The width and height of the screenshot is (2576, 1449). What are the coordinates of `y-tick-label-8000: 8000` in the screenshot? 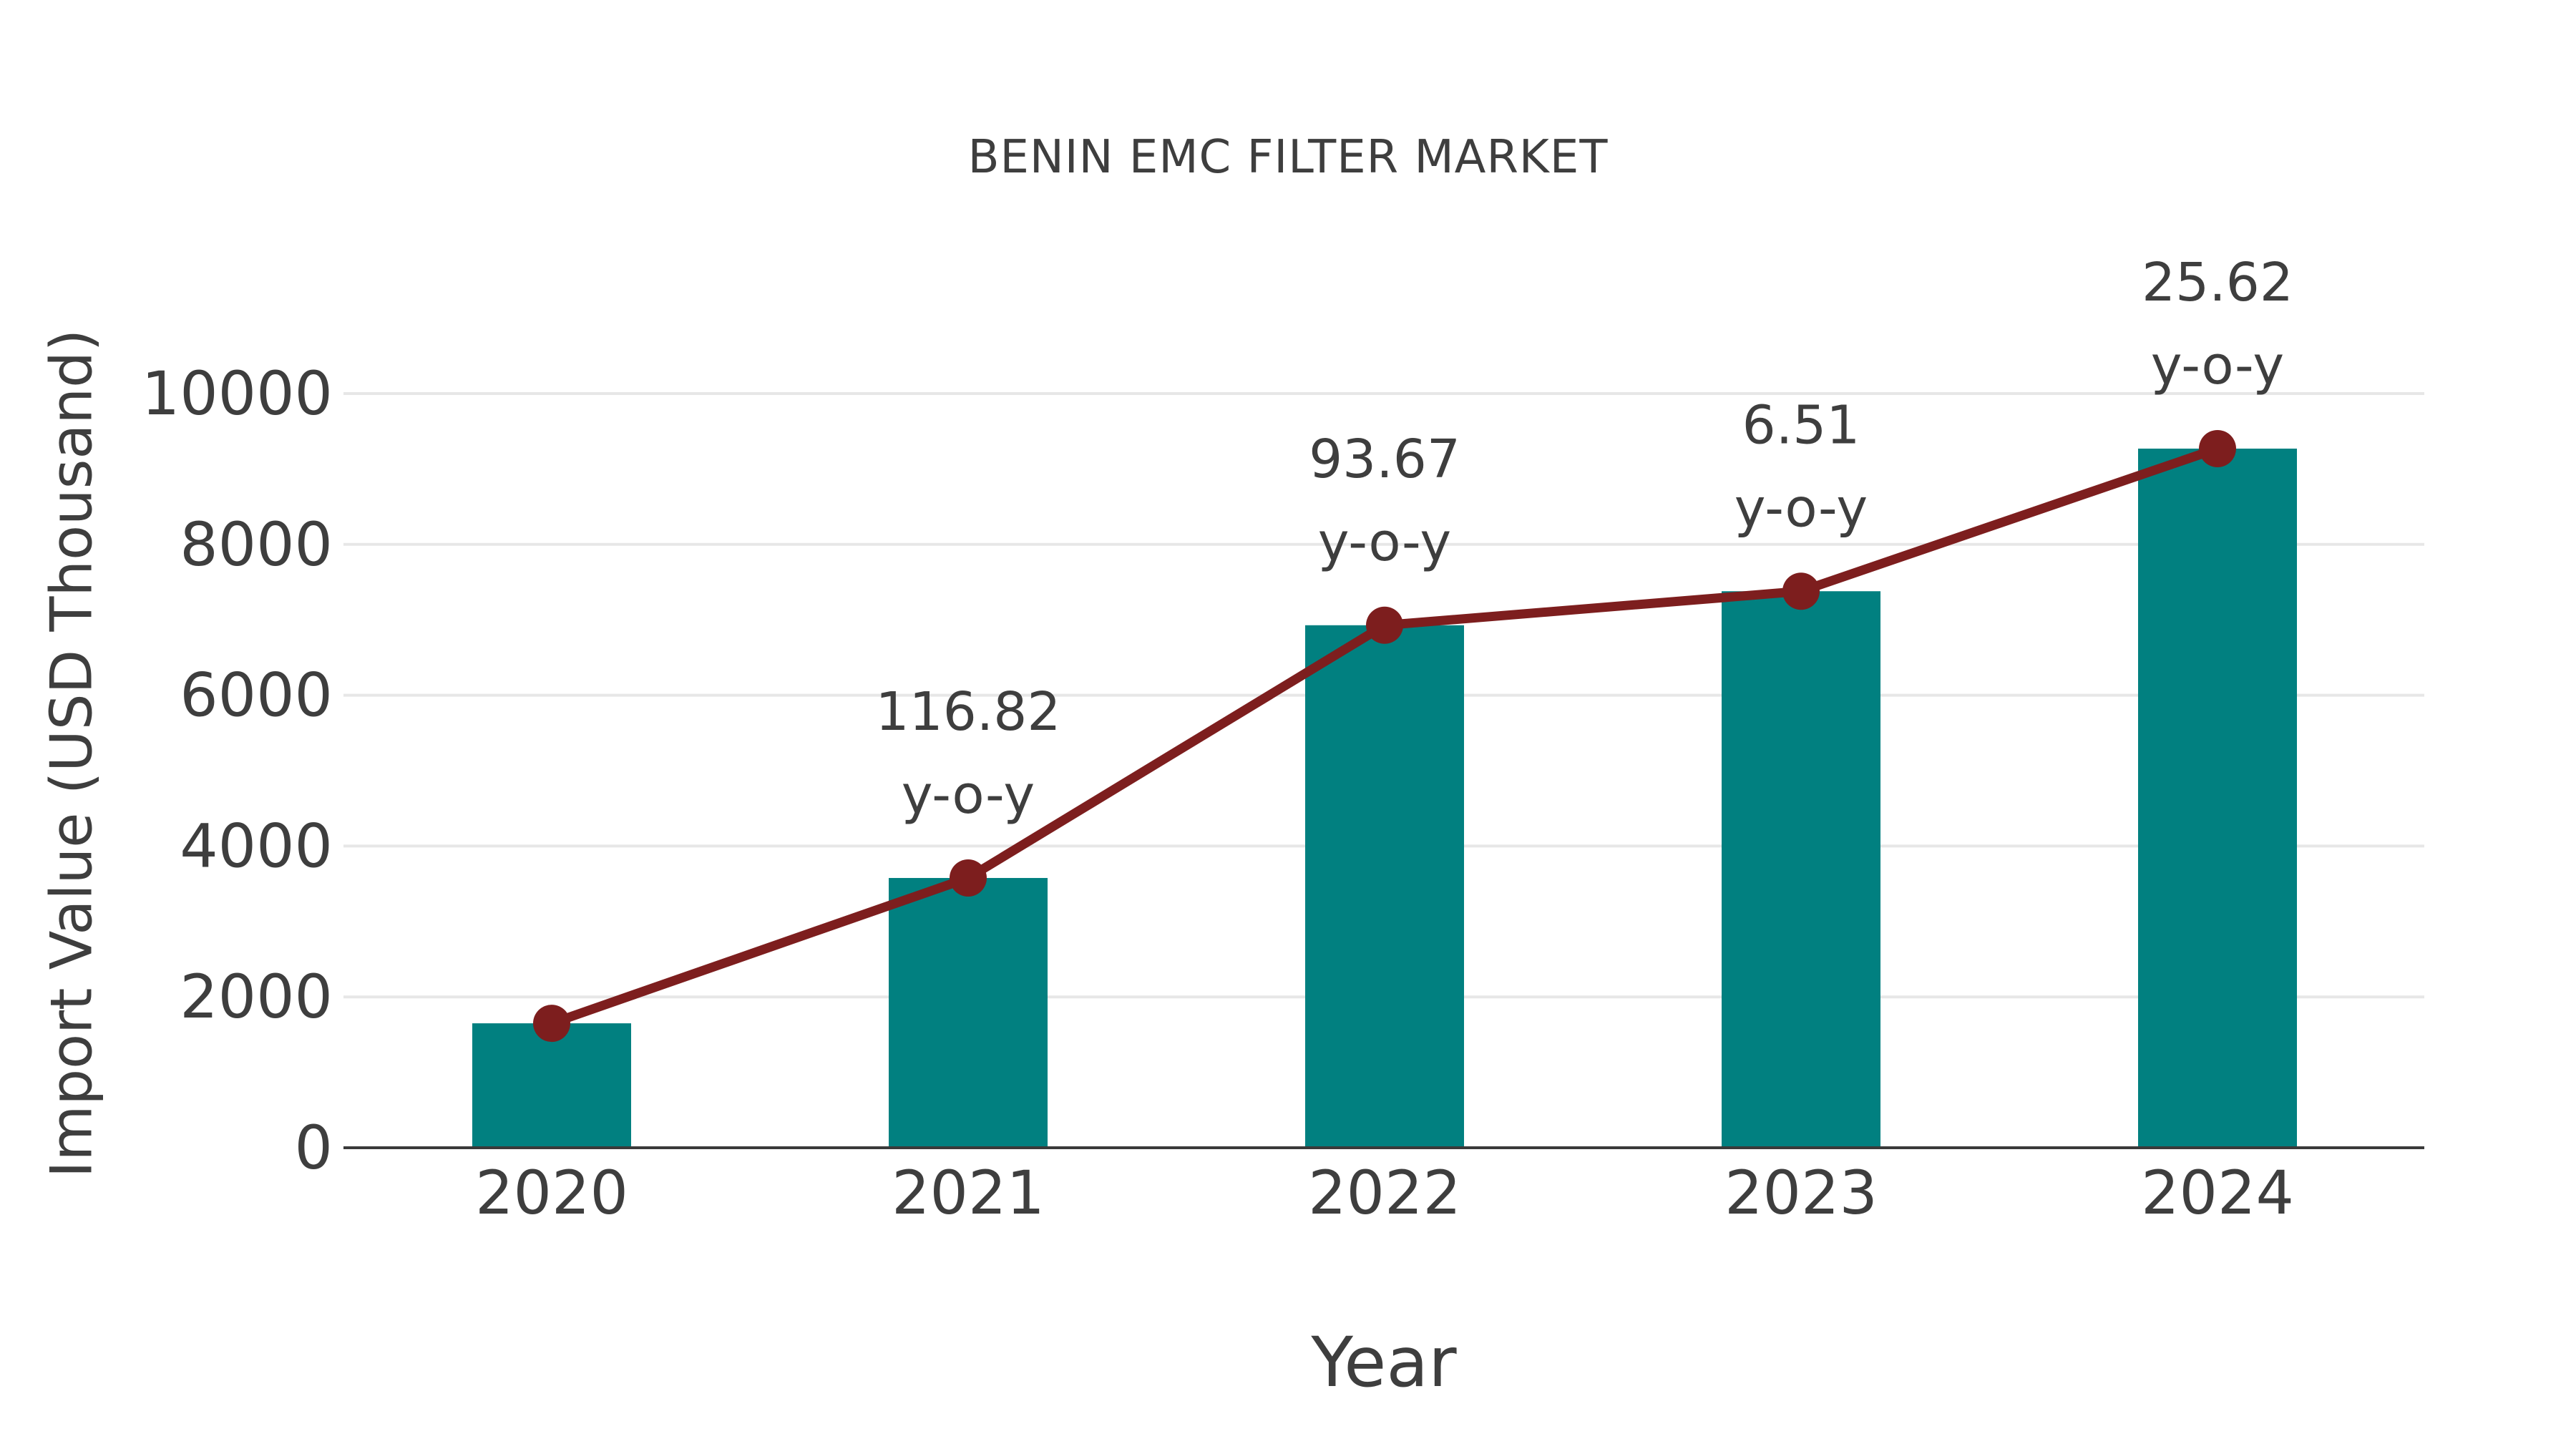 It's located at (256, 544).